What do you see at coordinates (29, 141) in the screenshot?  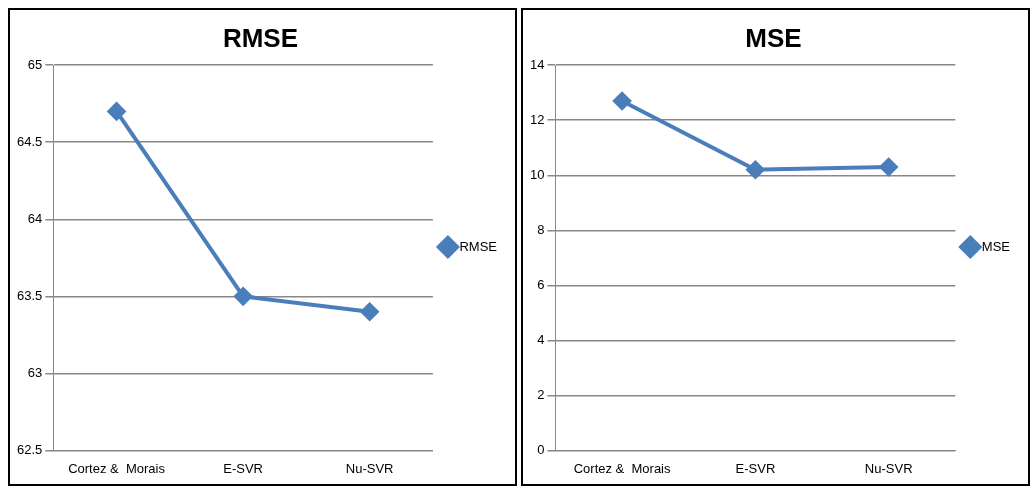 I see `y-tick-label: 64.5` at bounding box center [29, 141].